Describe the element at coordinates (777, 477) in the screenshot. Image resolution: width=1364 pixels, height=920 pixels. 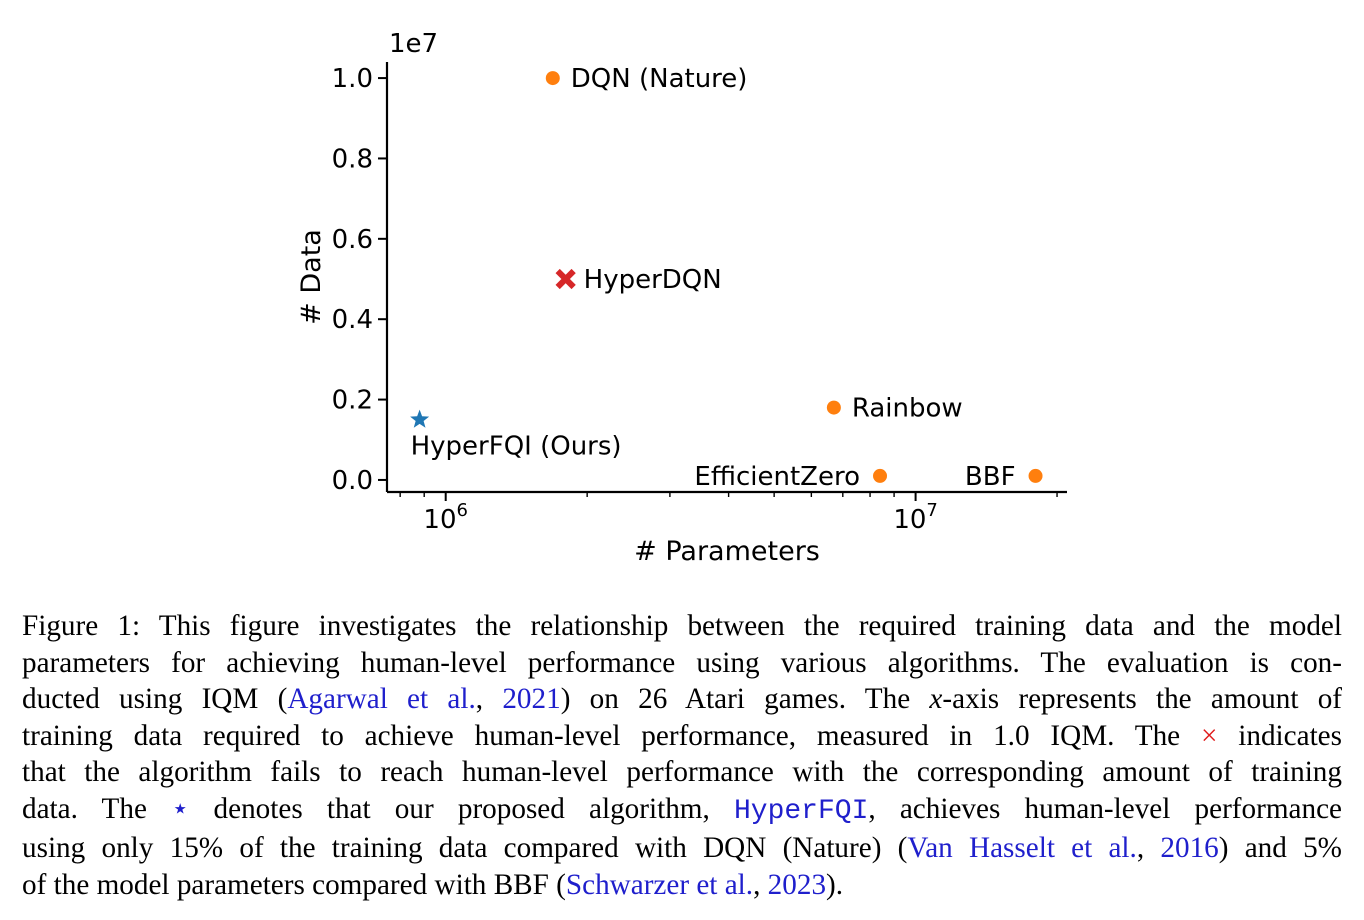
I see `point-label-efficientzero: EfficientZero` at that location.